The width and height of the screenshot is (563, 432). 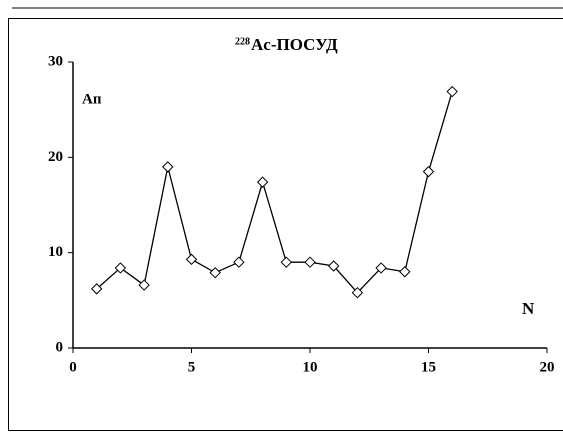 What do you see at coordinates (192, 367) in the screenshot?
I see `x-tick-label: 5` at bounding box center [192, 367].